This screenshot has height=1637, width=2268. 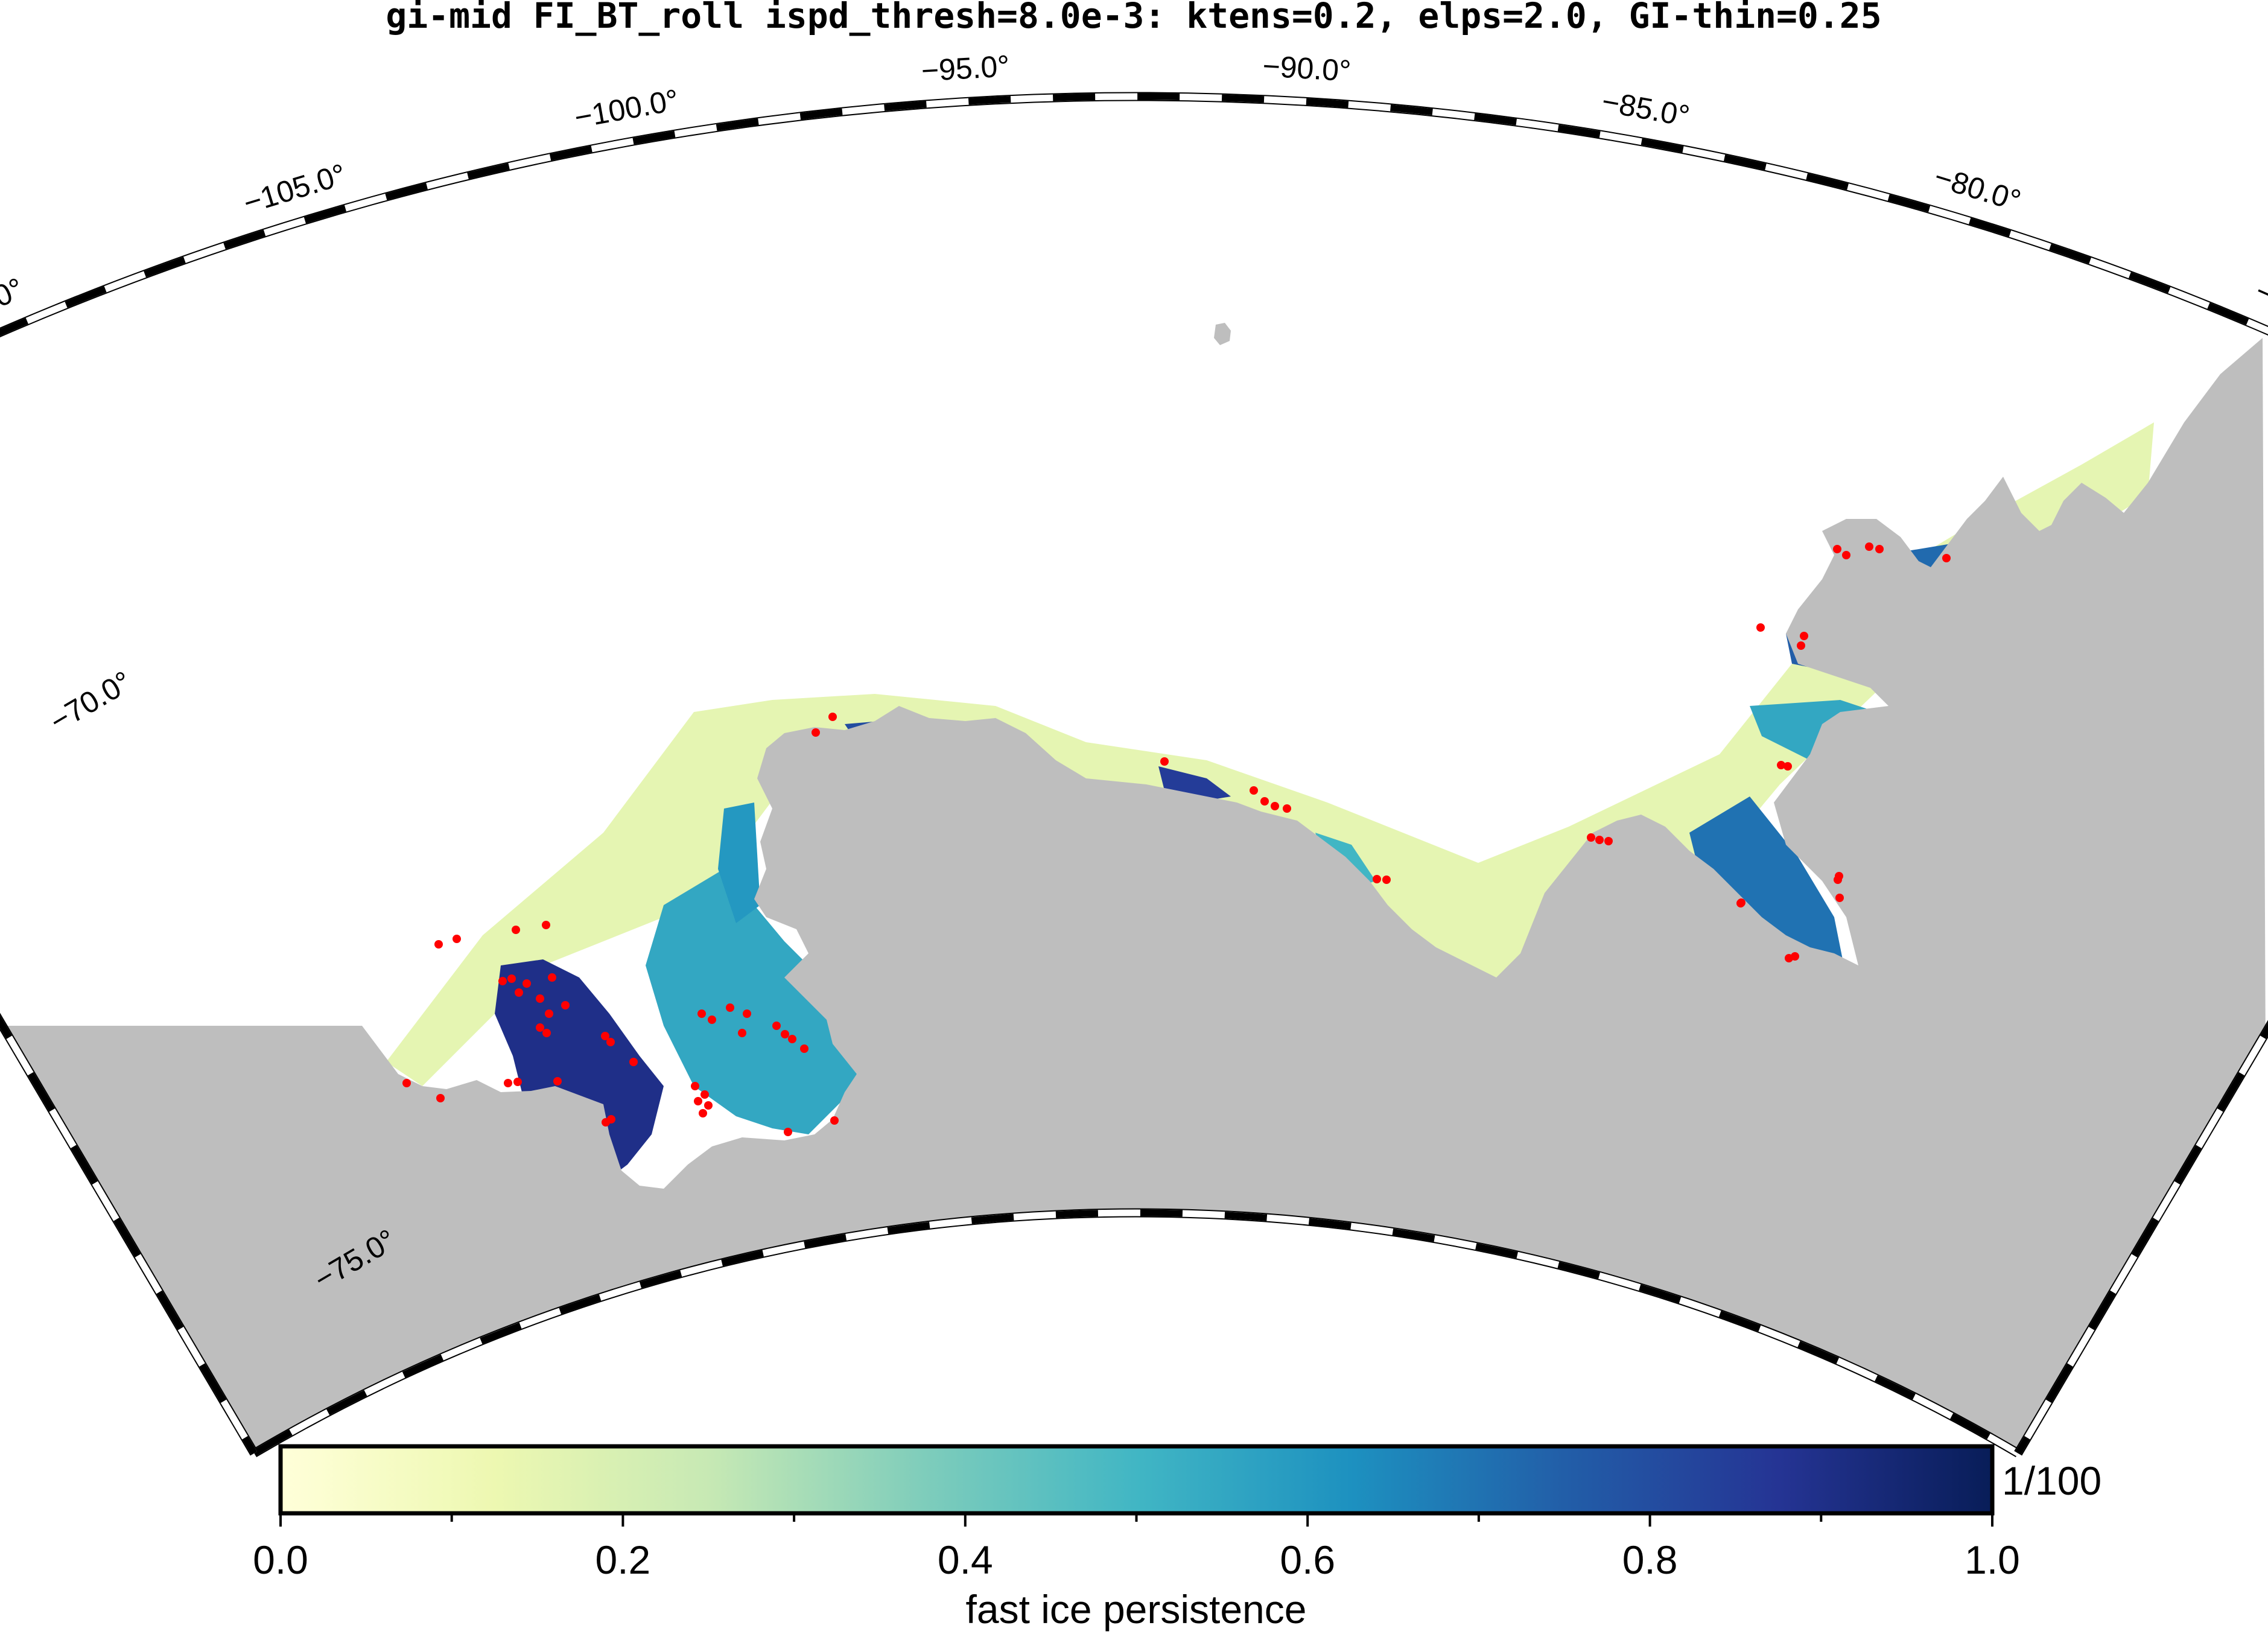 I want to click on colorbar-tick-label: 1.0, so click(x=1992, y=1559).